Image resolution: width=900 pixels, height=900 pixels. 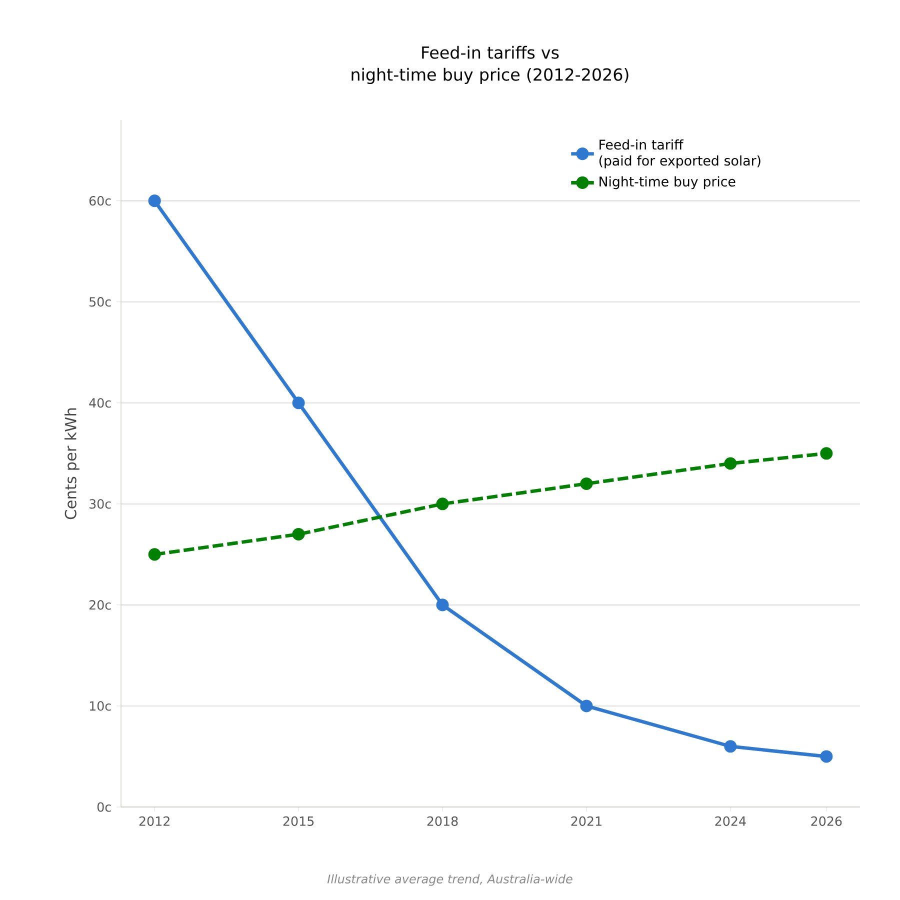 I want to click on y-tick-label: 30c, so click(x=100, y=504).